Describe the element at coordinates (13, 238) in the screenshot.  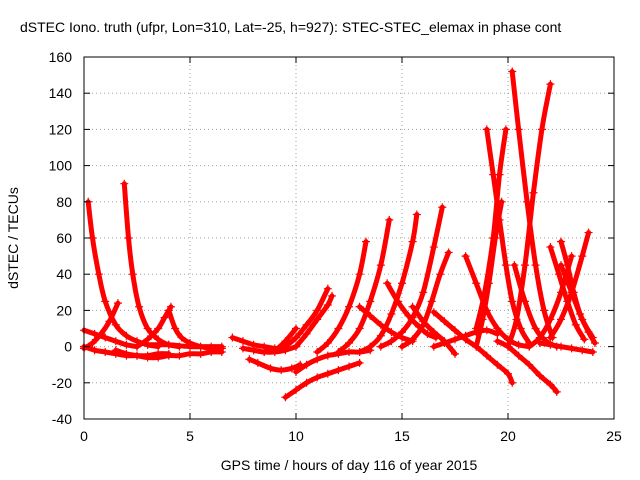
I see `y-axis-label: dSTEC / TECUs` at that location.